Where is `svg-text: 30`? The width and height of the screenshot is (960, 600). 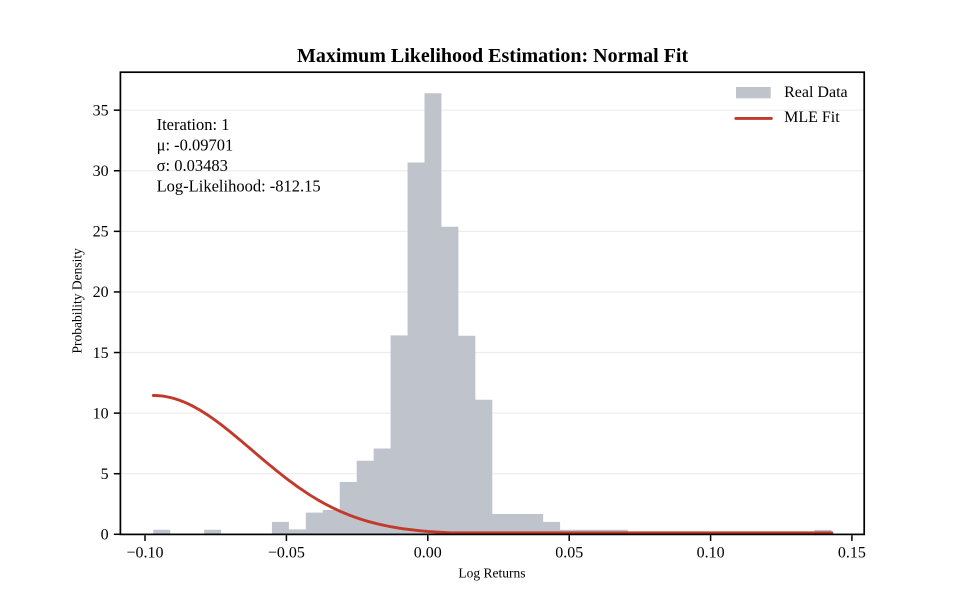
svg-text: 30 is located at coordinates (101, 171).